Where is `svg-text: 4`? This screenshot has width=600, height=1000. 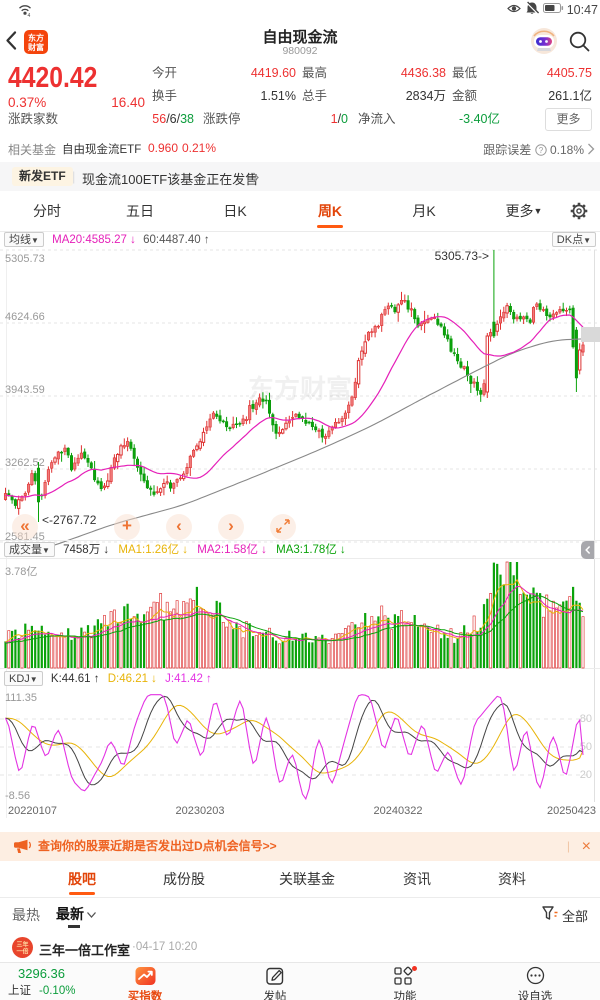
svg-text: 4 is located at coordinates (29, 16).